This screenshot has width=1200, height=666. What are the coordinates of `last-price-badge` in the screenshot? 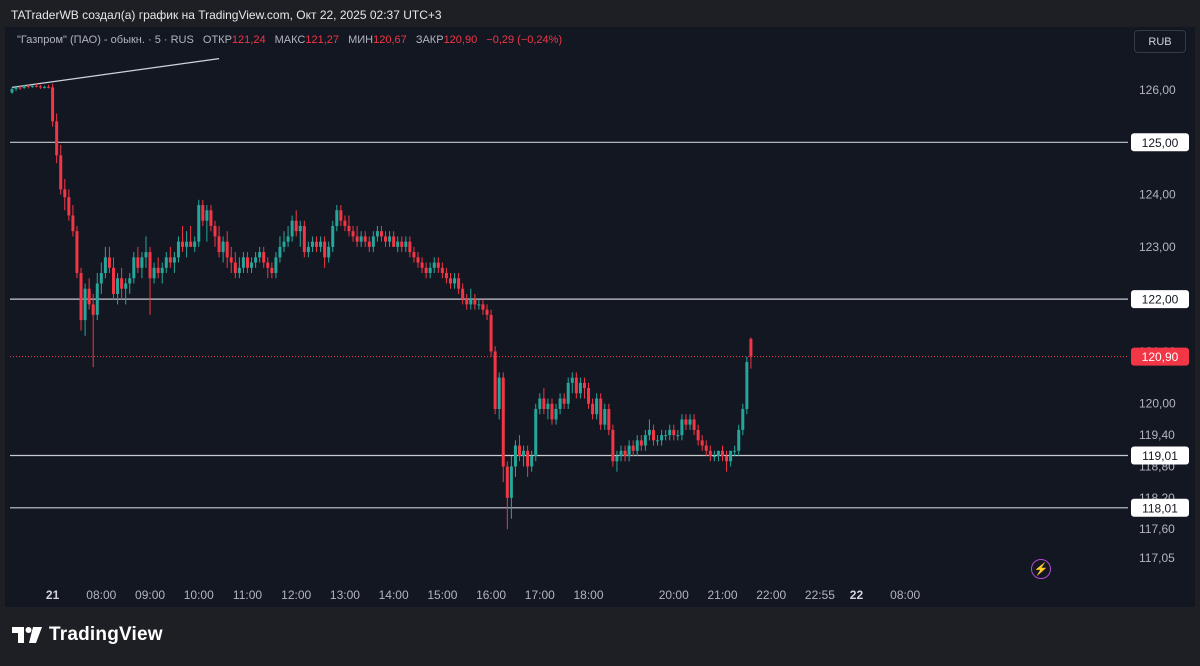 It's located at (1160, 356).